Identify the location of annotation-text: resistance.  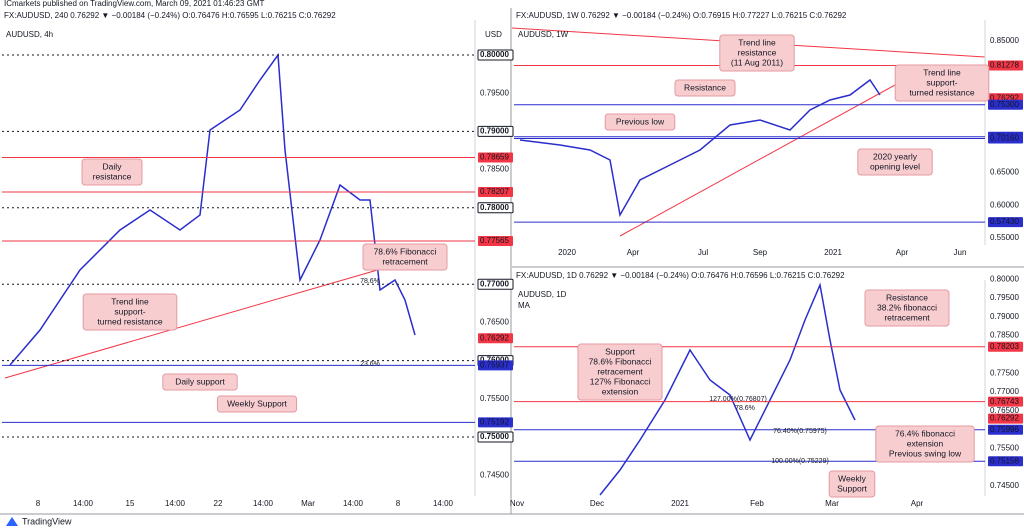
(112, 176).